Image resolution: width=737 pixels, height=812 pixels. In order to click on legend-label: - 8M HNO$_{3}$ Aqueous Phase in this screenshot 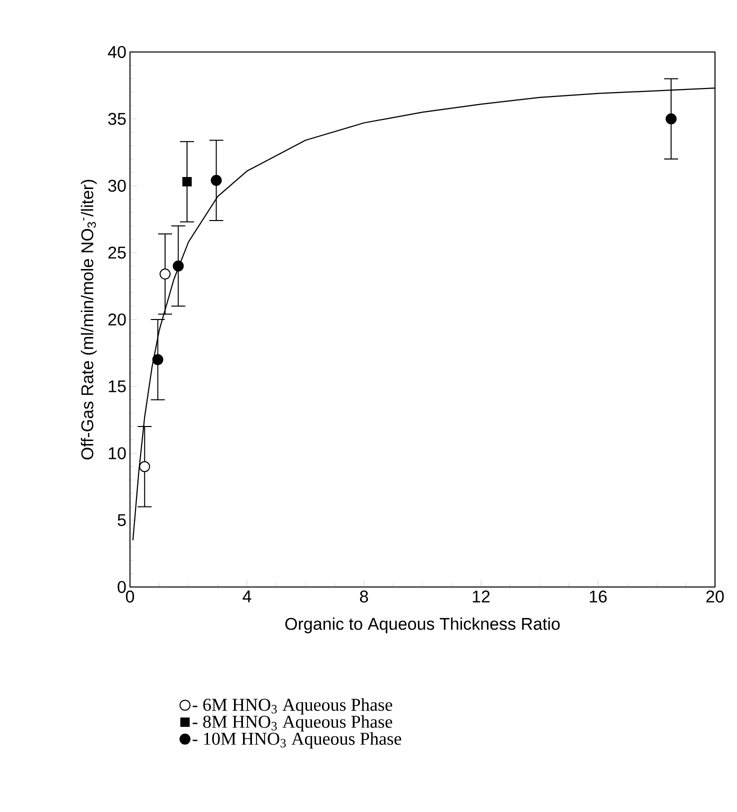, I will do `click(292, 723)`.